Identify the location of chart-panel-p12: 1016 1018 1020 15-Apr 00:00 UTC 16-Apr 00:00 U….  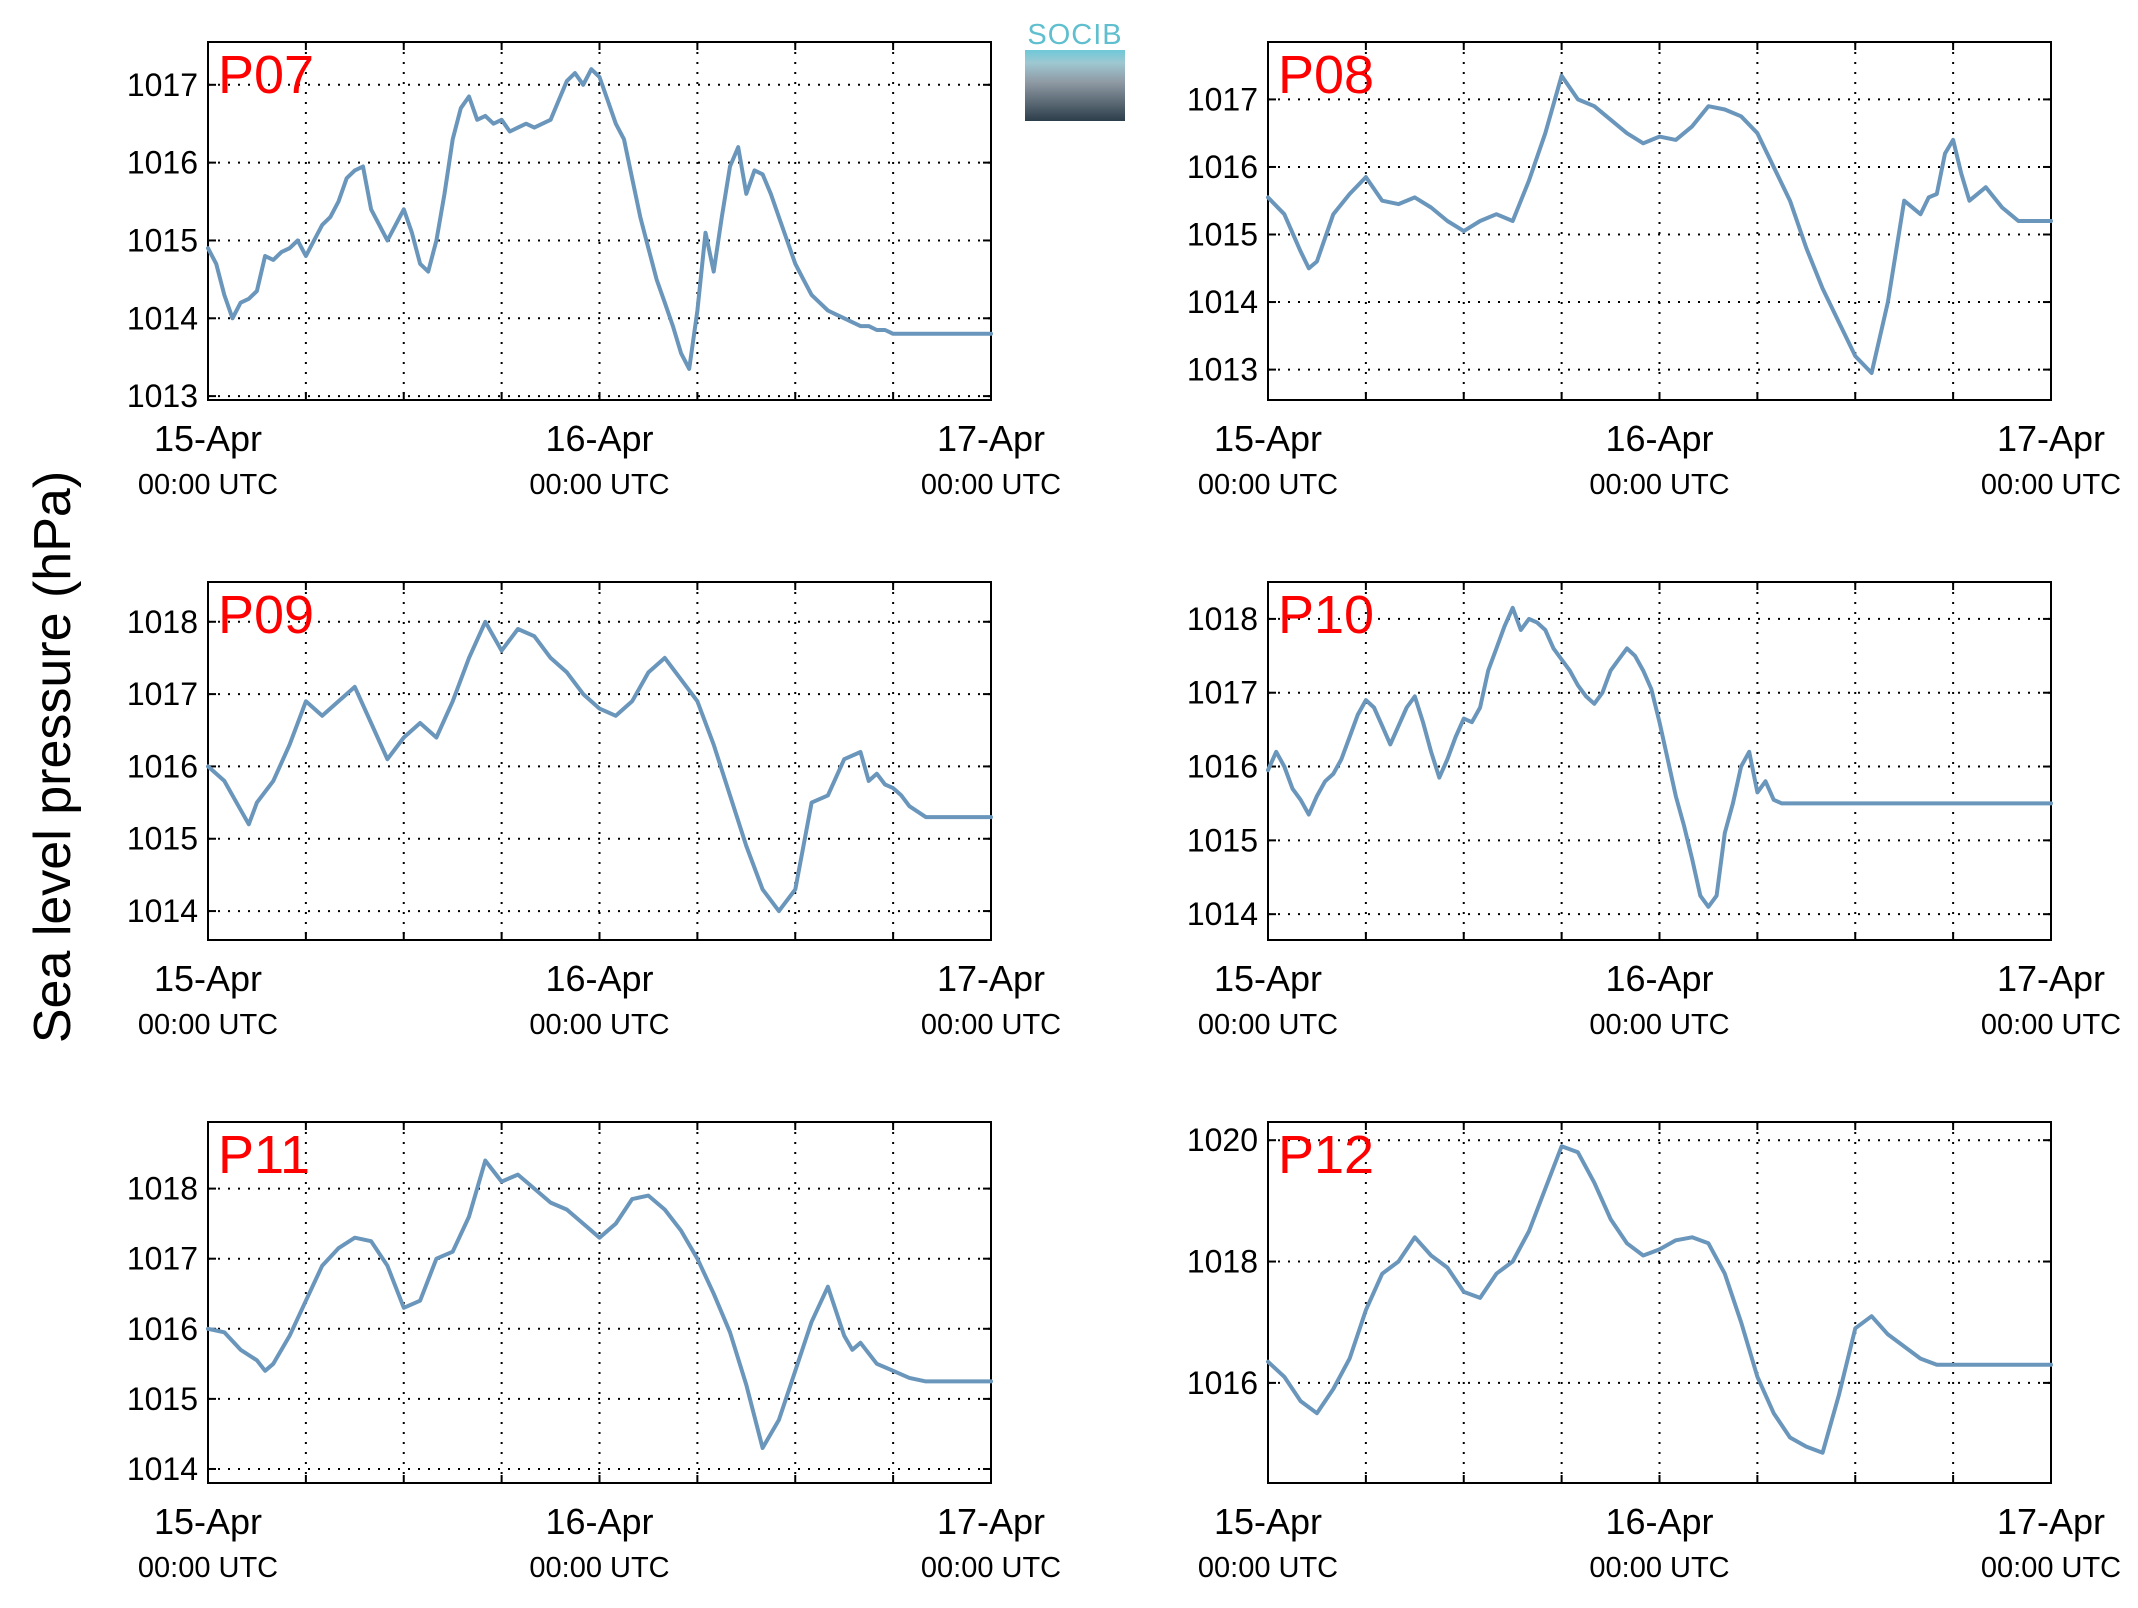
(1654, 1352).